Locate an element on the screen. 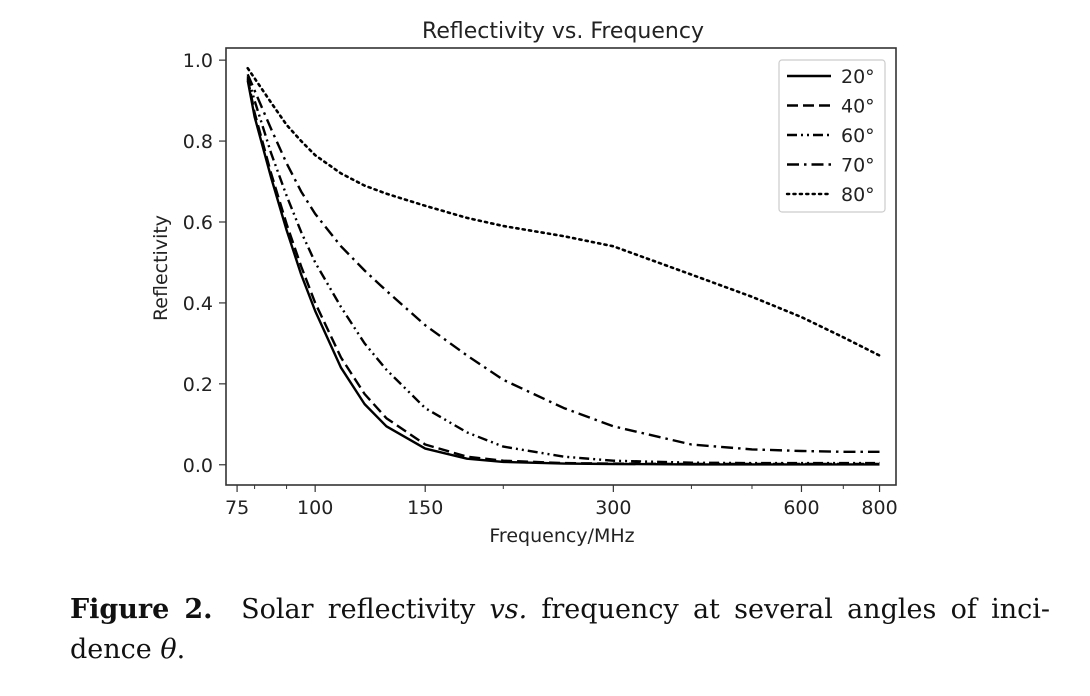  y-axis-ticks: 0.0 0.2 0.4 0.6 0.8 1.0 is located at coordinates (204, 263).